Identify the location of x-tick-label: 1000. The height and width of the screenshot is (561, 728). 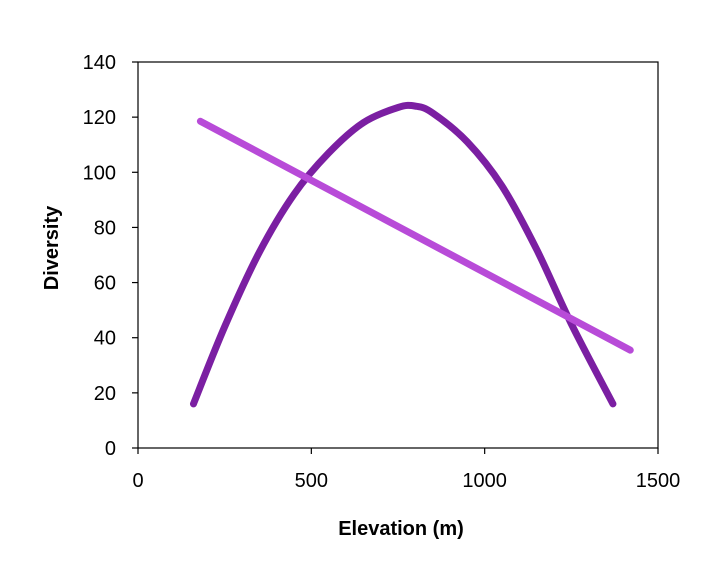
(484, 481).